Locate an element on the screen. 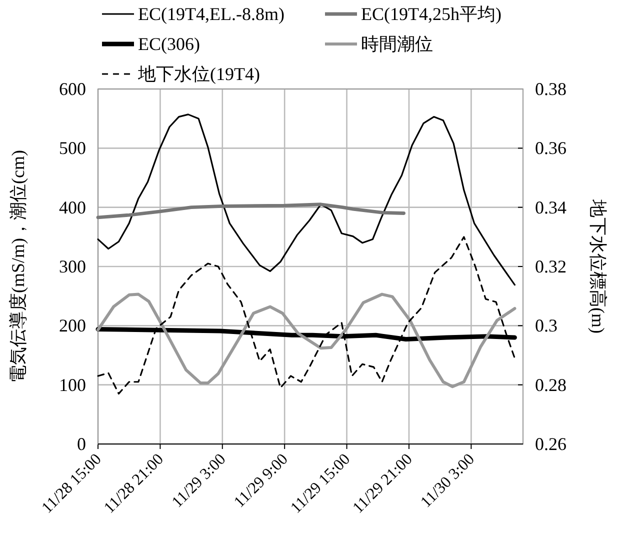 This screenshot has width=617, height=547. y2-tick-label: 0.28 is located at coordinates (550, 384).